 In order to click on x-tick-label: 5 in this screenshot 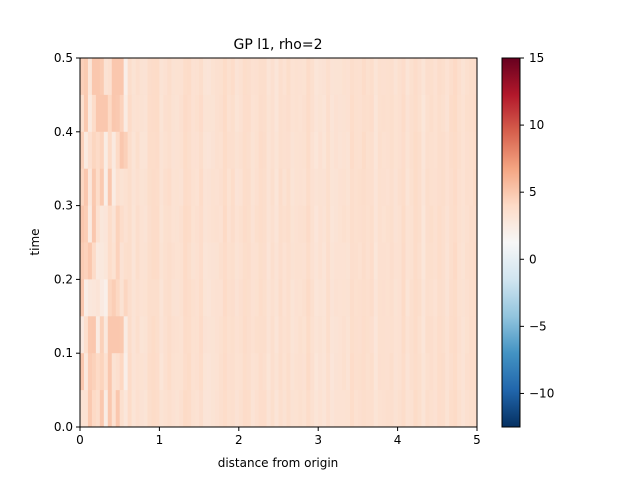, I will do `click(477, 440)`.